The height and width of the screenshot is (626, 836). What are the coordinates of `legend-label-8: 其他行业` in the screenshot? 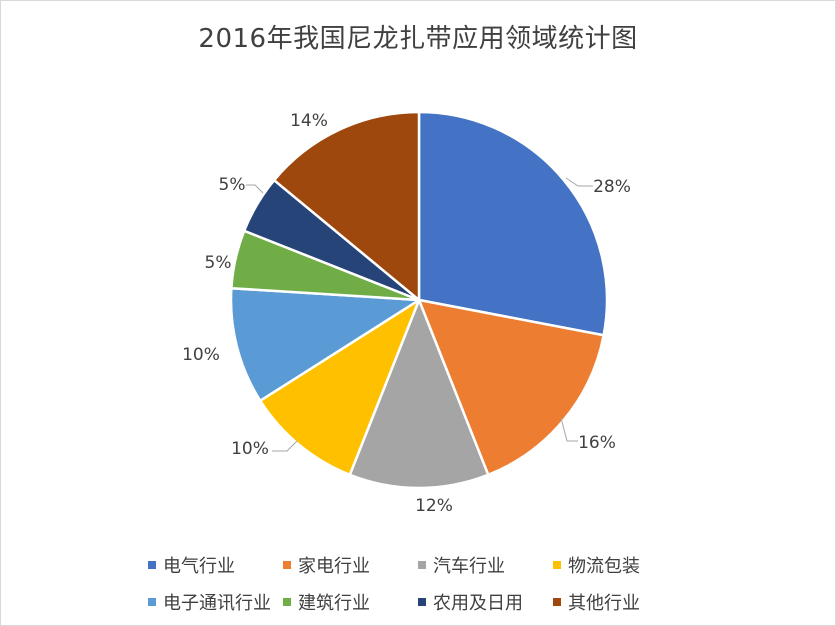 It's located at (604, 603).